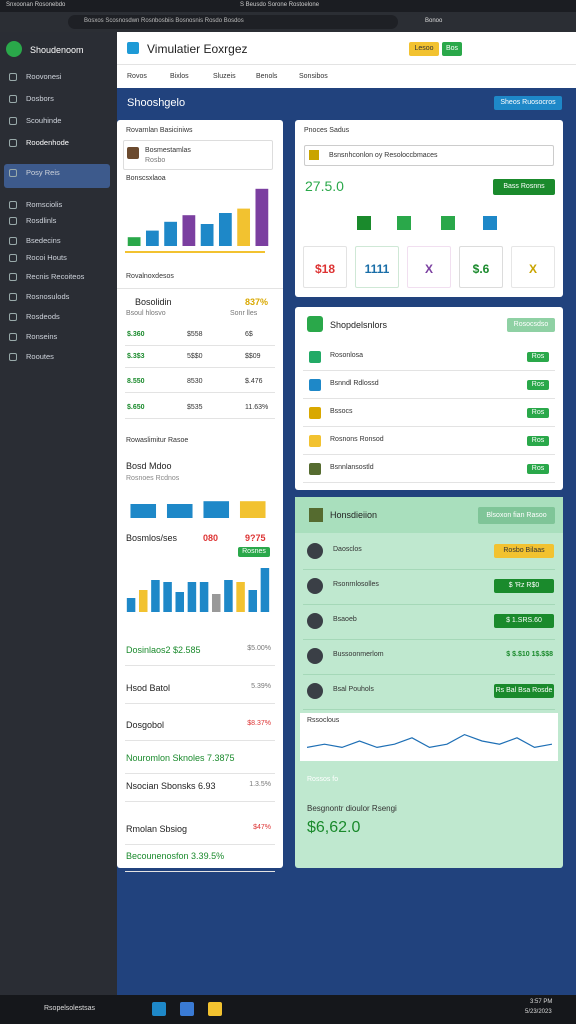  Describe the element at coordinates (267, 76) in the screenshot. I see `tab: Benols` at that location.